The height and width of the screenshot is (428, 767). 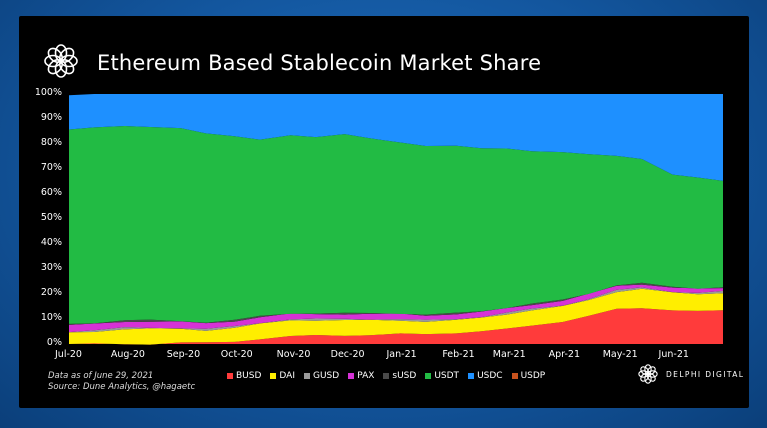 I want to click on legend-label: DAI, so click(x=287, y=376).